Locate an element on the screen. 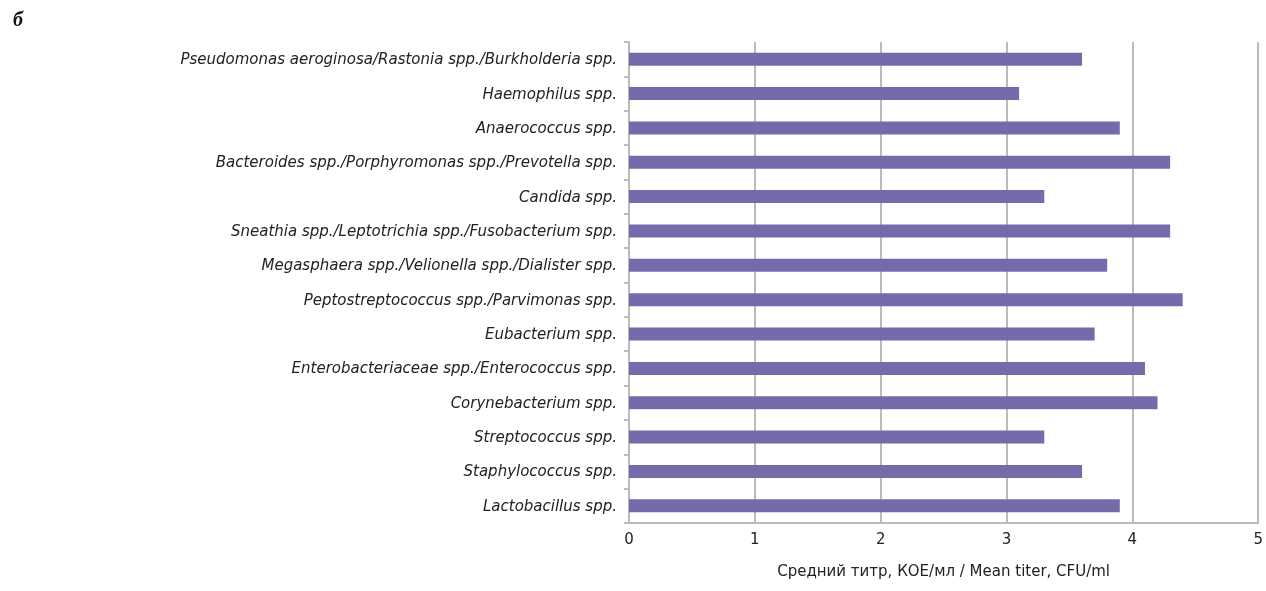  y-tick-label: Haemophilus spp. is located at coordinates (549, 93).